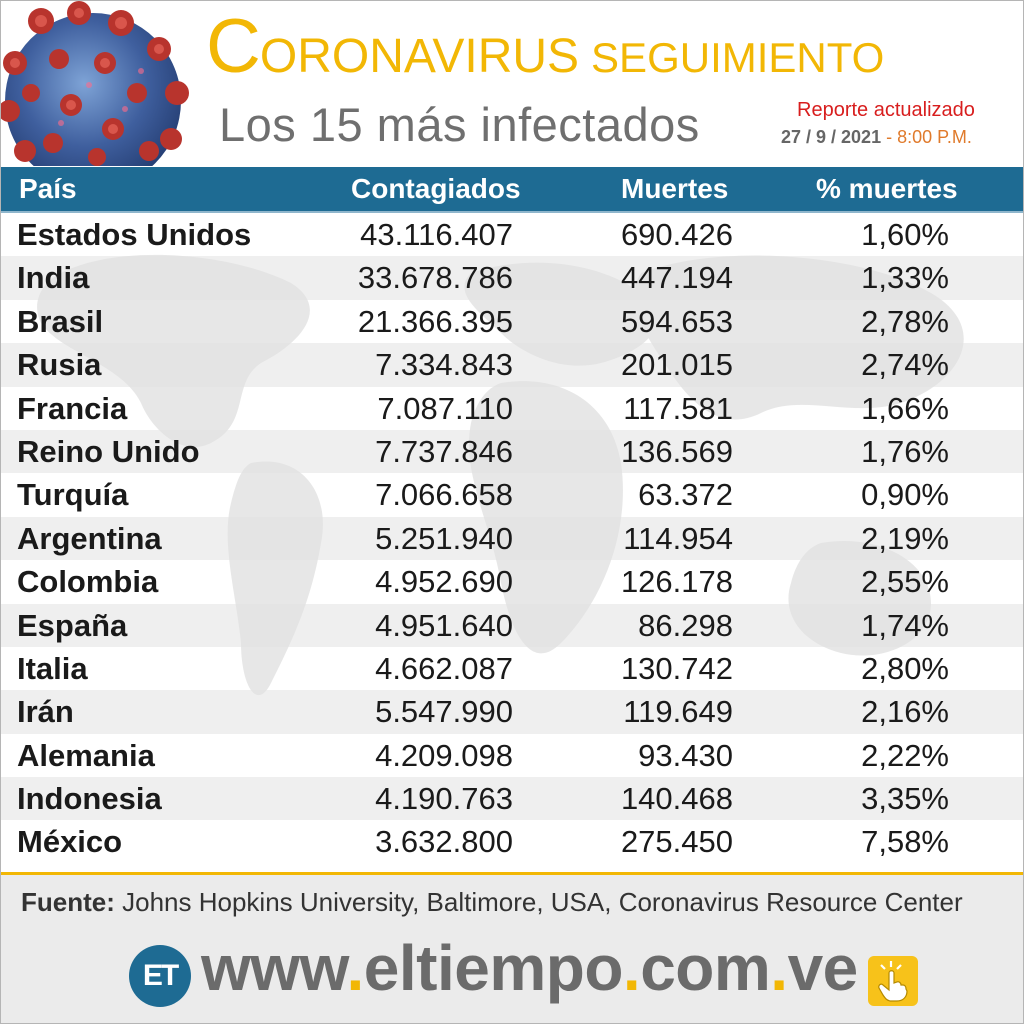 Image resolution: width=1024 pixels, height=1024 pixels. Describe the element at coordinates (444, 451) in the screenshot. I see `cases-cell: 7.737.846` at that location.